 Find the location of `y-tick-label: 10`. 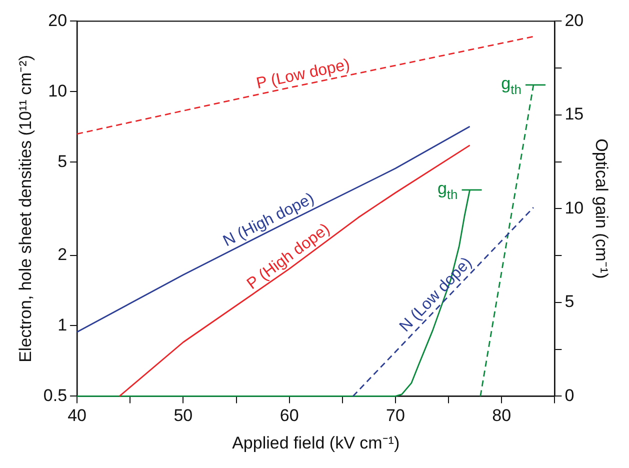

y-tick-label: 10 is located at coordinates (58, 90).